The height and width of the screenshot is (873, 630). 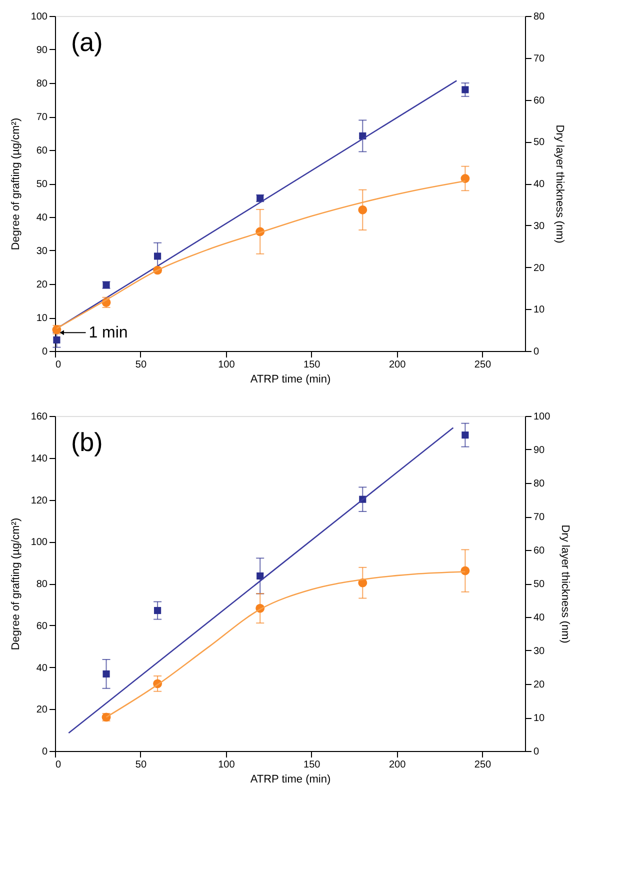 What do you see at coordinates (87, 442) in the screenshot?
I see `chart-title: (b)` at bounding box center [87, 442].